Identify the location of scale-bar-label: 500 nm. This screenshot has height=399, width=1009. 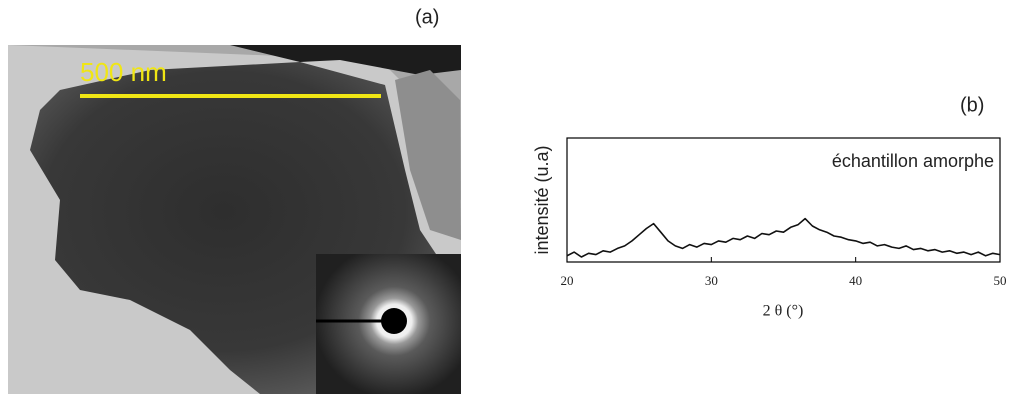
(123, 72).